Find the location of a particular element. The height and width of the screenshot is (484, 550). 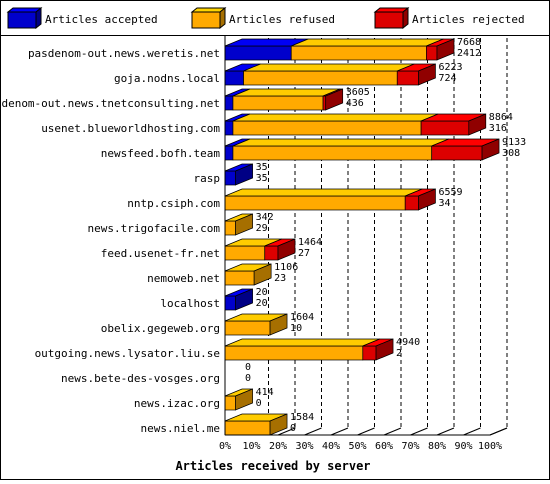

value-label-top: 6223 is located at coordinates (450, 67).